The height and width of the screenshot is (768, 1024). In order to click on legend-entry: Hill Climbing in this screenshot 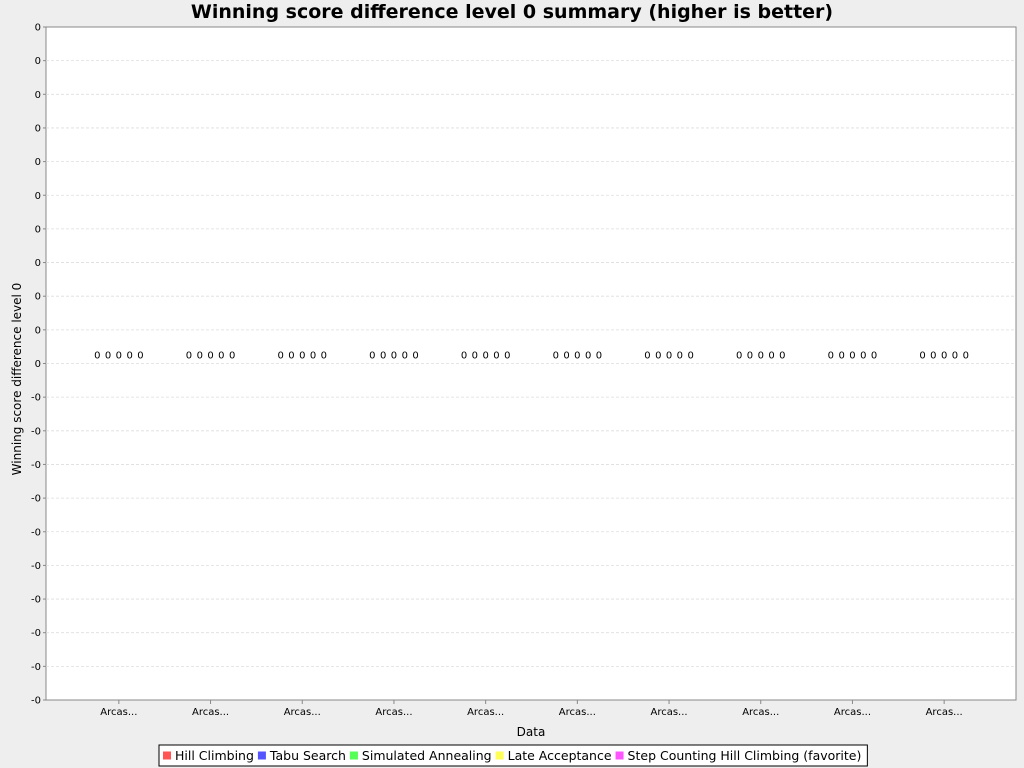, I will do `click(214, 755)`.